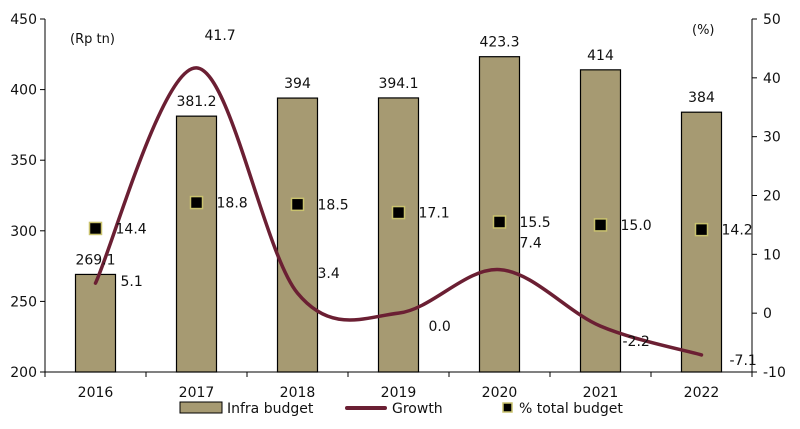 This screenshot has width=800, height=429. What do you see at coordinates (499, 214) in the screenshot?
I see `bar-2020` at bounding box center [499, 214].